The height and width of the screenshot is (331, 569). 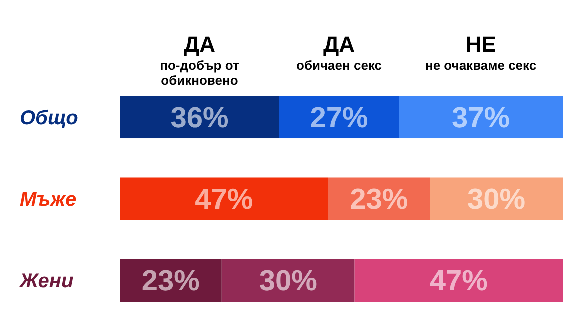 I want to click on data-label: 27%, so click(x=339, y=118).